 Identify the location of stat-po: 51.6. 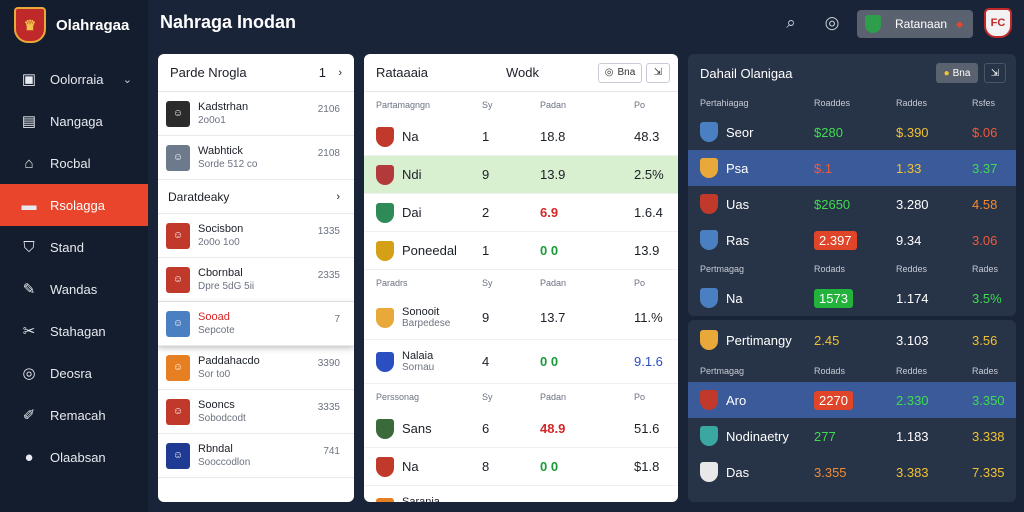
(647, 428).